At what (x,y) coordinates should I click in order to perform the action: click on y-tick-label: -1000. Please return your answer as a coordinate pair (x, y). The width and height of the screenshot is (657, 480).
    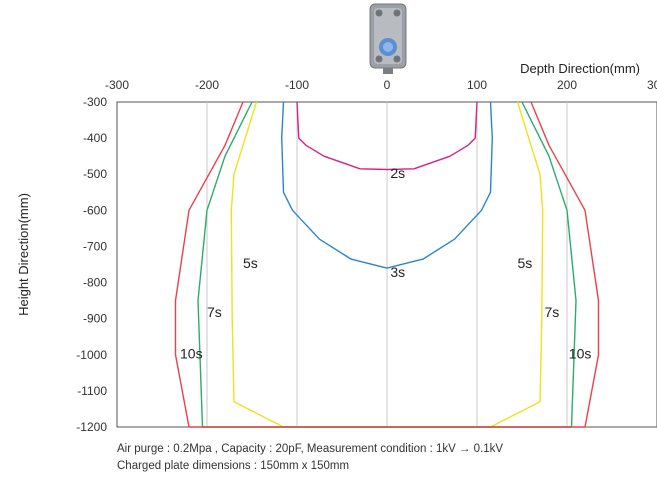
    Looking at the image, I should click on (91, 355).